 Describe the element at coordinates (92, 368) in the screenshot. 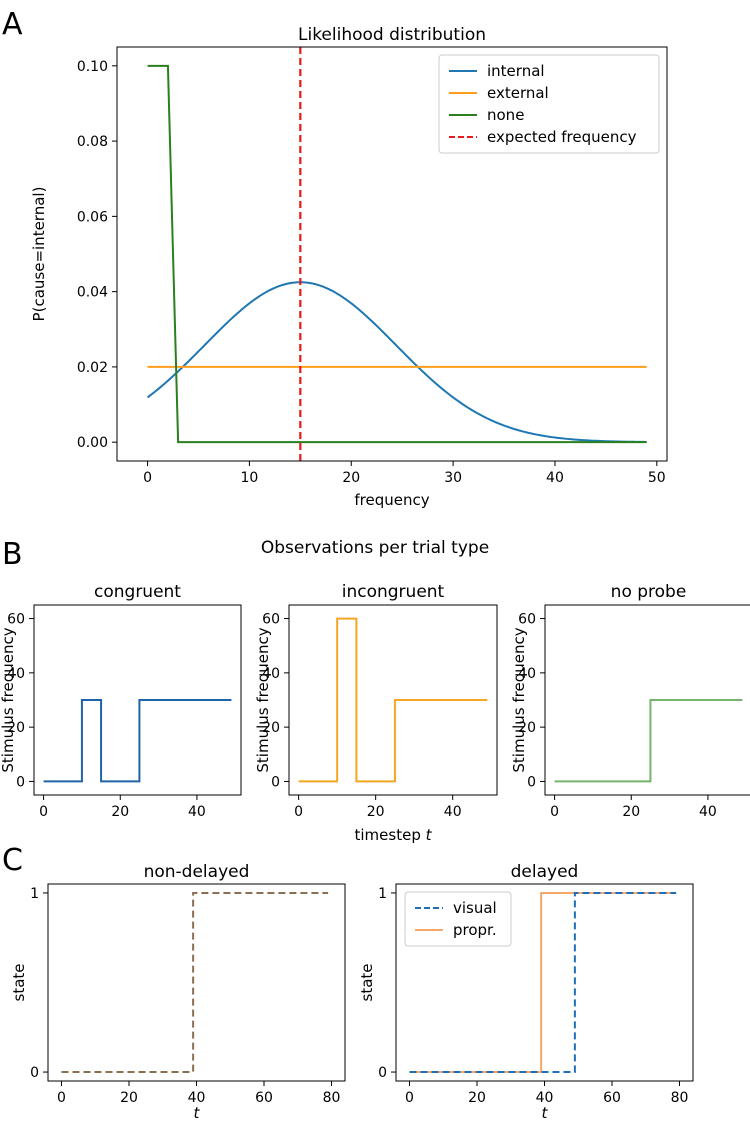

I see `y-tick-label: 0.02` at that location.